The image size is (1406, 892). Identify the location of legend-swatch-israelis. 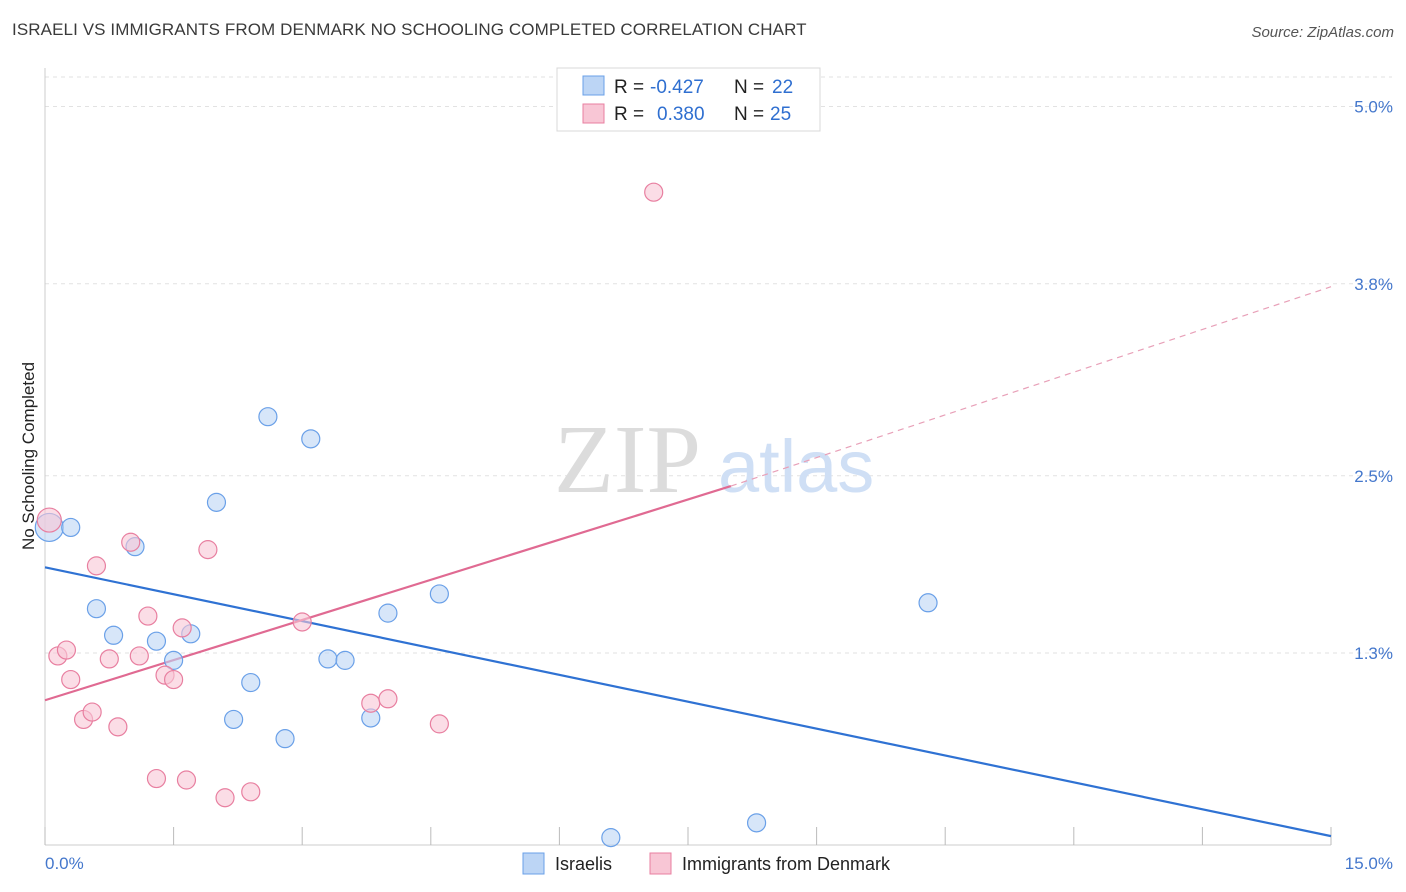
(593, 85).